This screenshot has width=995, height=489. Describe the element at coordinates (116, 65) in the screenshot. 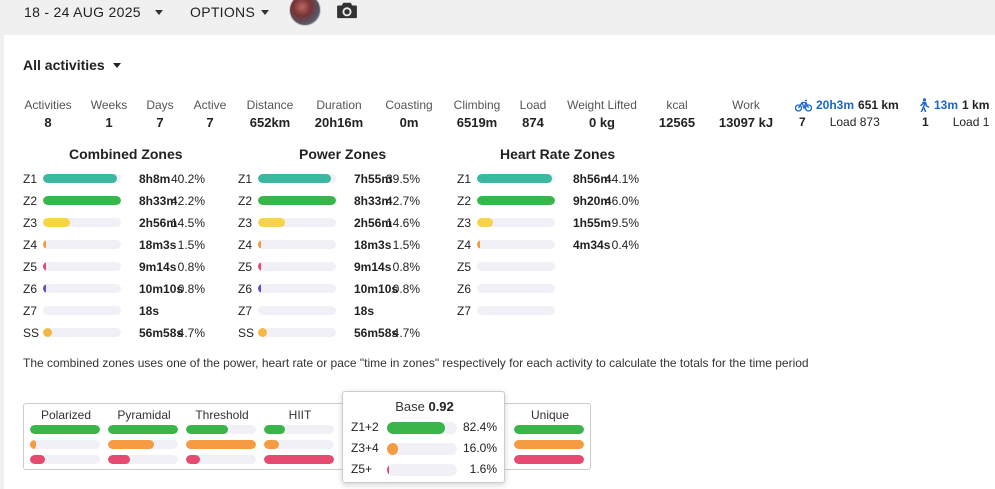

I see `chevron-down-icon` at that location.